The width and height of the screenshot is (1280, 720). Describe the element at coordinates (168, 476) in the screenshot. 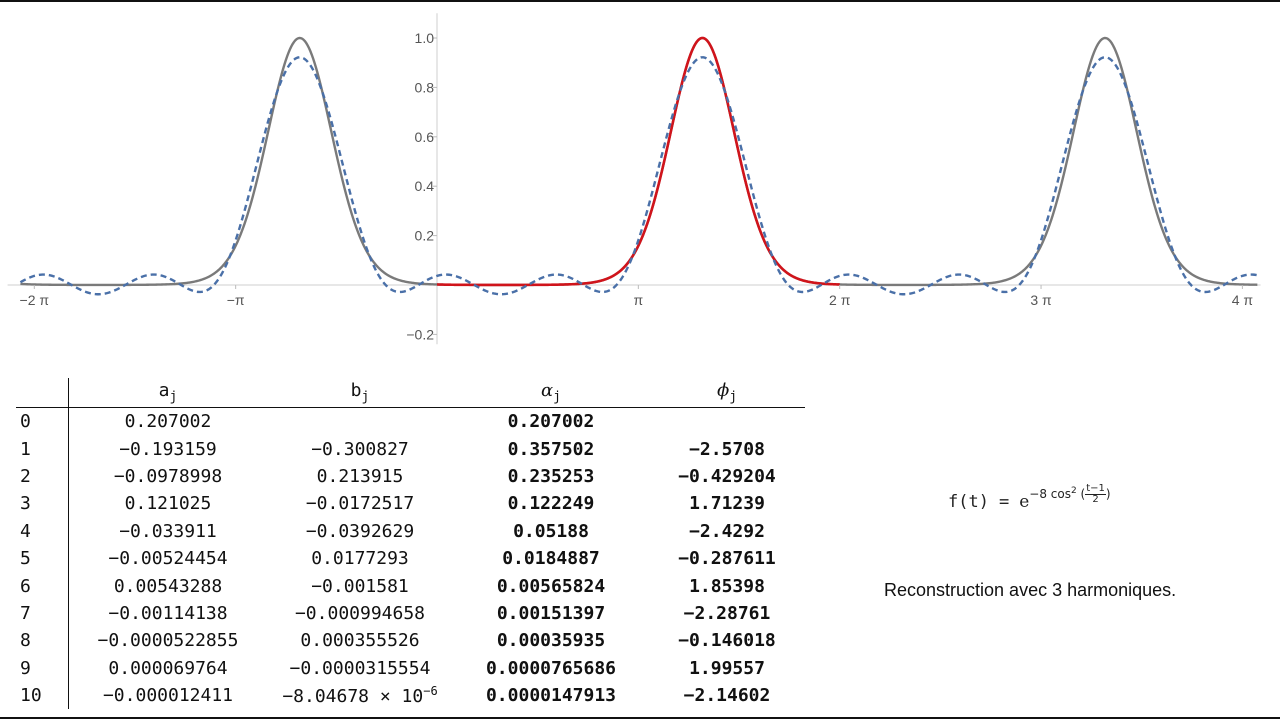

I see `cell-a: −0.0978998` at that location.